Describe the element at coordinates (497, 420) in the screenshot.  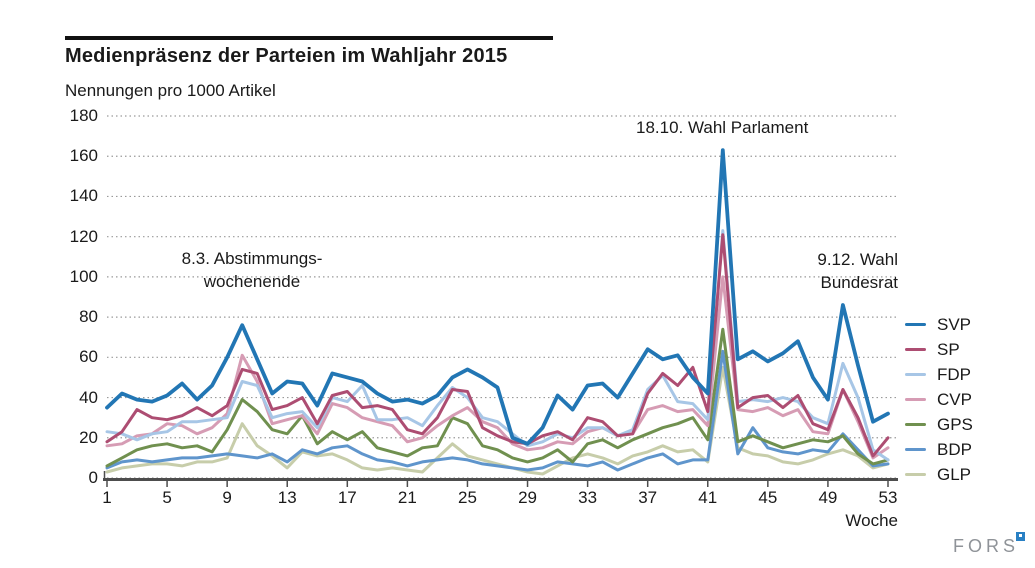
I see `series-line-GLP` at that location.